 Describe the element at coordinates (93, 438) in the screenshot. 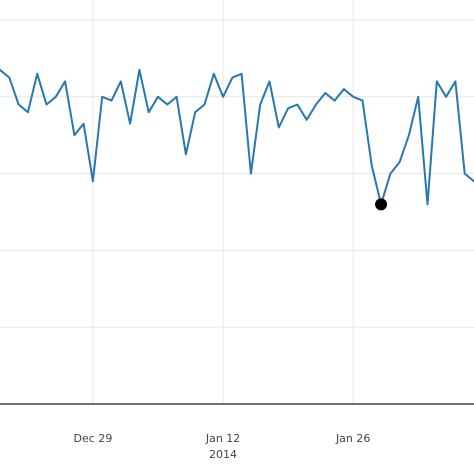

I see `x-tick-label: Dec 29` at that location.